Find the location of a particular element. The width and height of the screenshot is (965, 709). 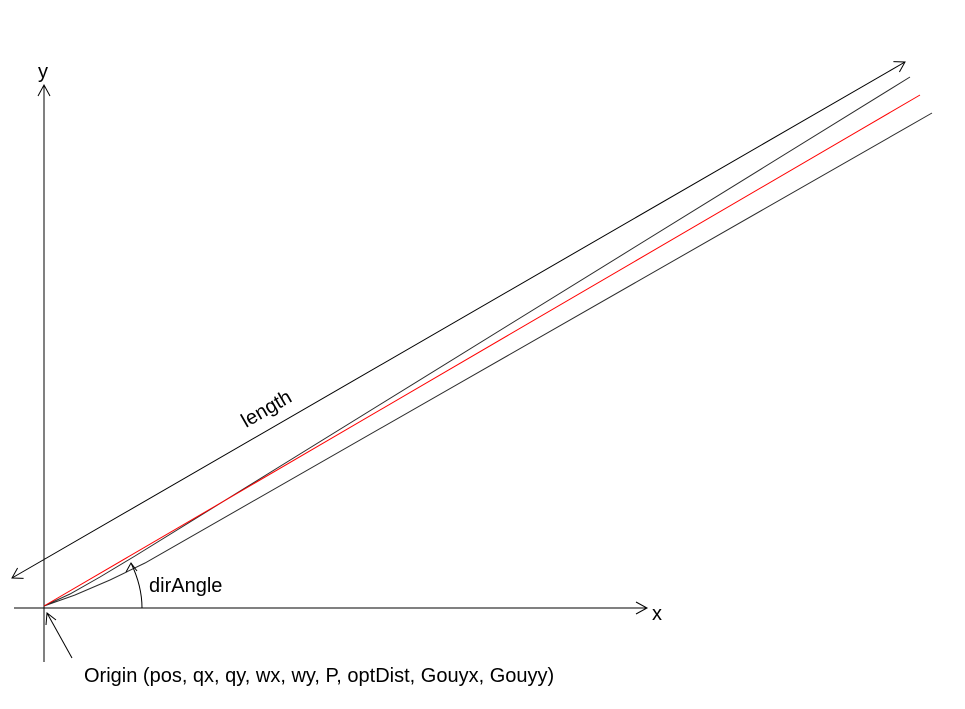

length-arrowhead-end is located at coordinates (899, 67).